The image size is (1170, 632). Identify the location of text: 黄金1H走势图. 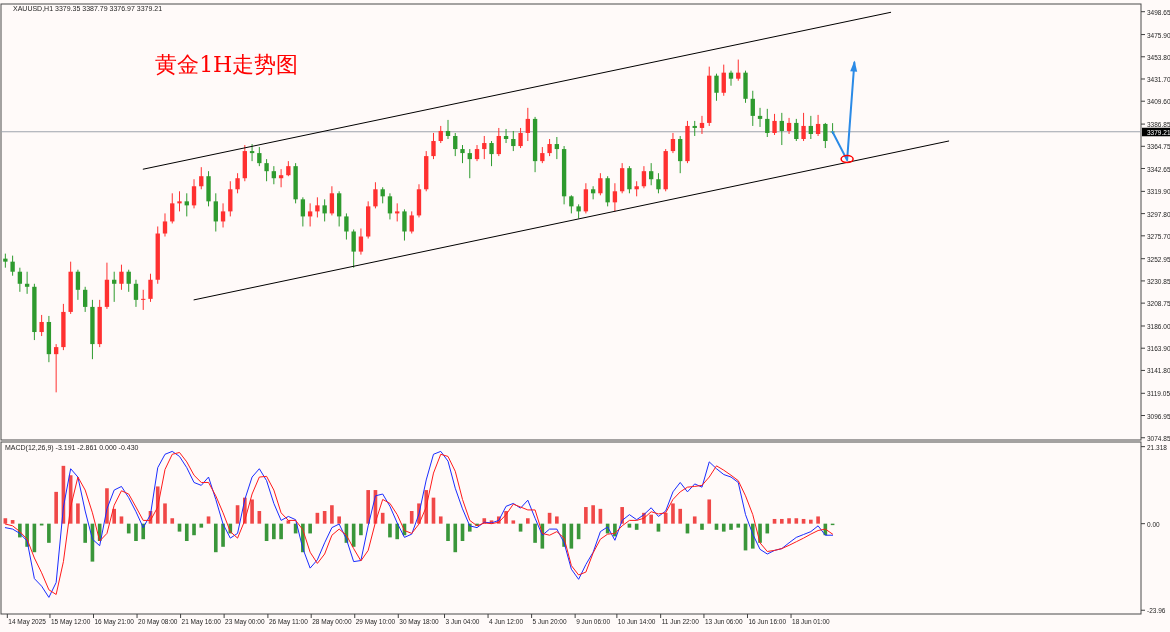
(227, 64).